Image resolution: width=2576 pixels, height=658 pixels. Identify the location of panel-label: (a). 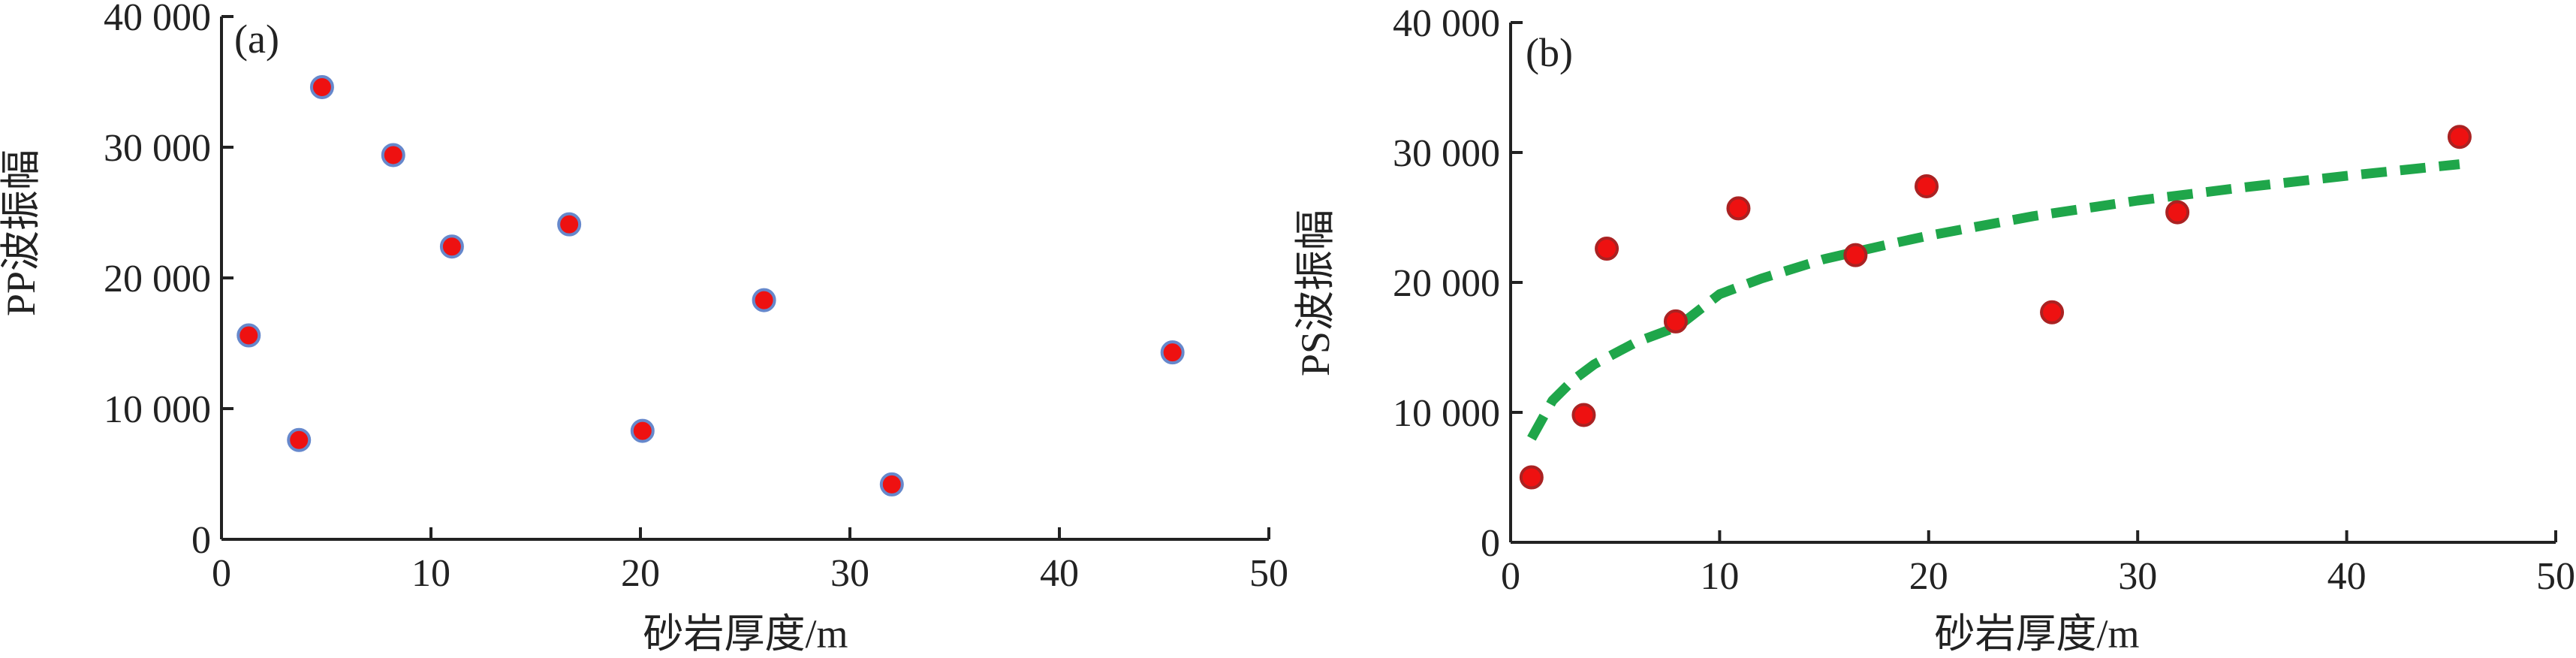
(256, 40).